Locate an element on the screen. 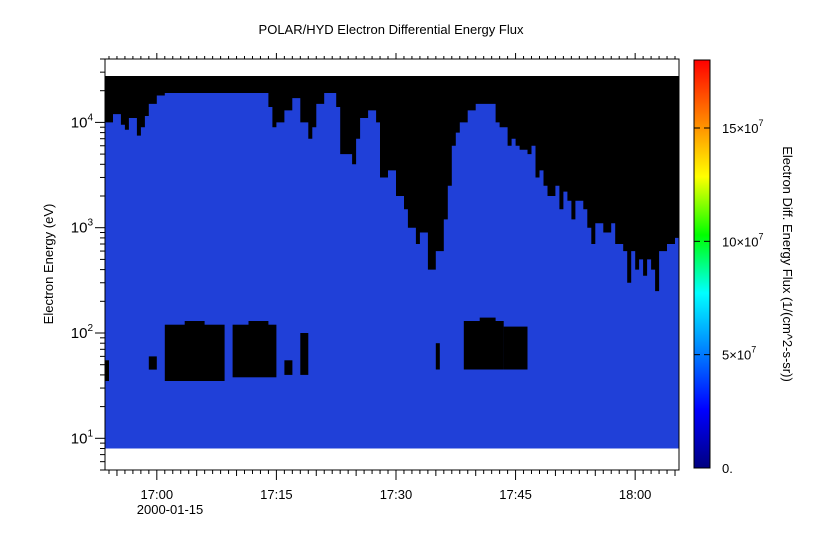 Image resolution: width=828 pixels, height=544 pixels. y-axis-label: Electron Energy (eV) is located at coordinates (48, 264).